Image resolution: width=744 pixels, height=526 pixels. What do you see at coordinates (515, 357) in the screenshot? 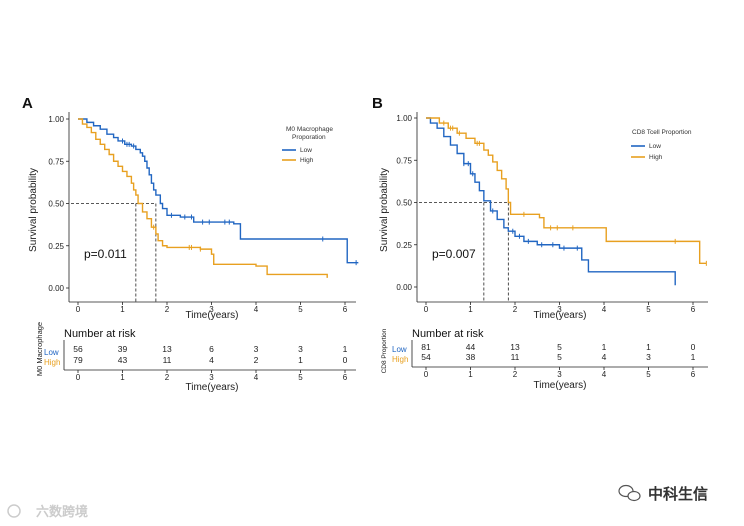
I see `panel-b-risk-high-value: 11` at bounding box center [515, 357].